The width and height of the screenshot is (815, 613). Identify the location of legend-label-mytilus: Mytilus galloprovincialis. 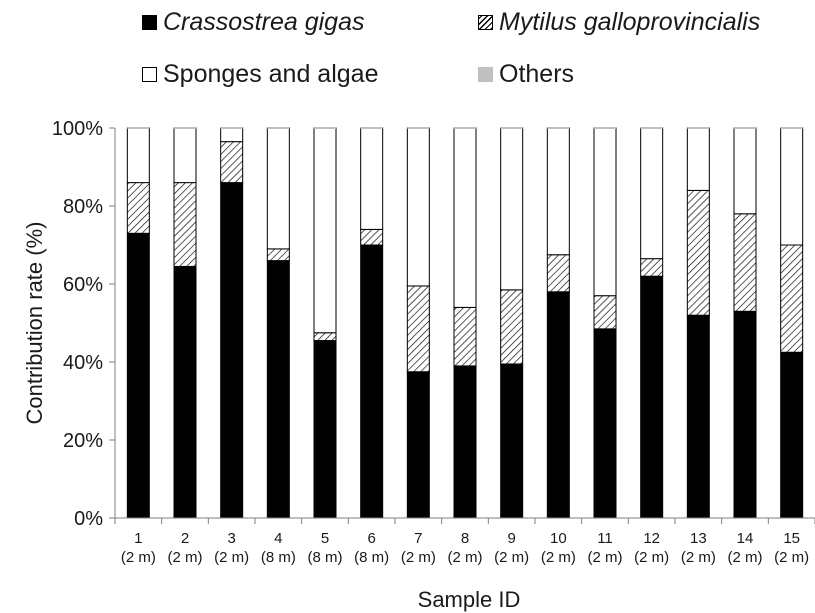
(630, 22).